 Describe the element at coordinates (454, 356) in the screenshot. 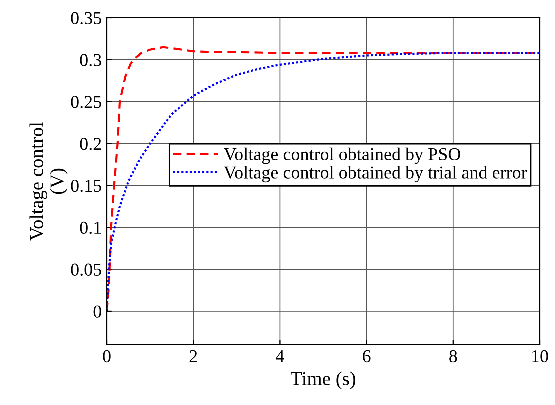

I see `x-tick-label: 8` at that location.